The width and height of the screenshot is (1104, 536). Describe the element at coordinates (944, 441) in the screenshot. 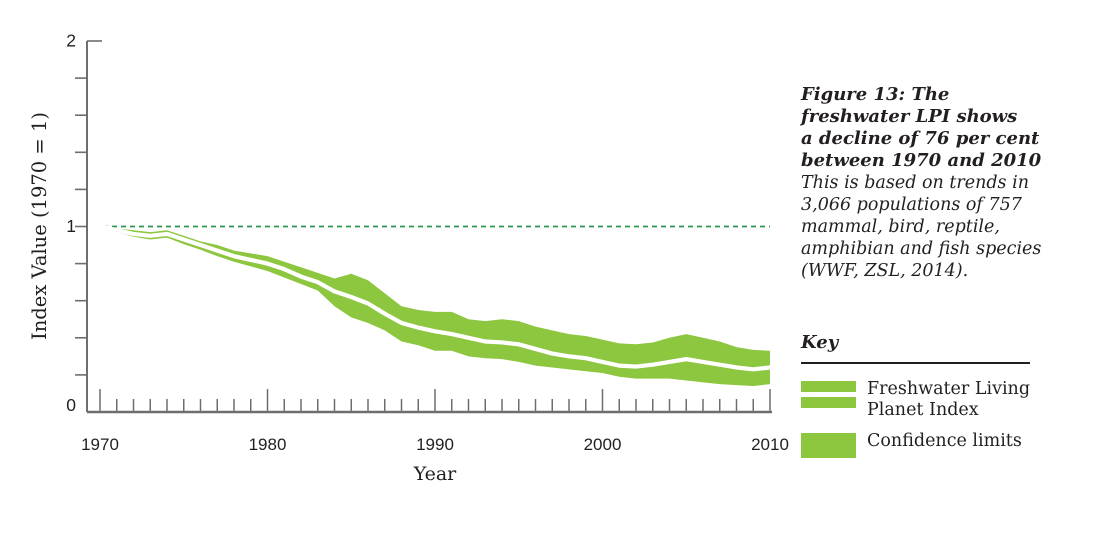

I see `legend-label-confidence: Confidence limits` at that location.